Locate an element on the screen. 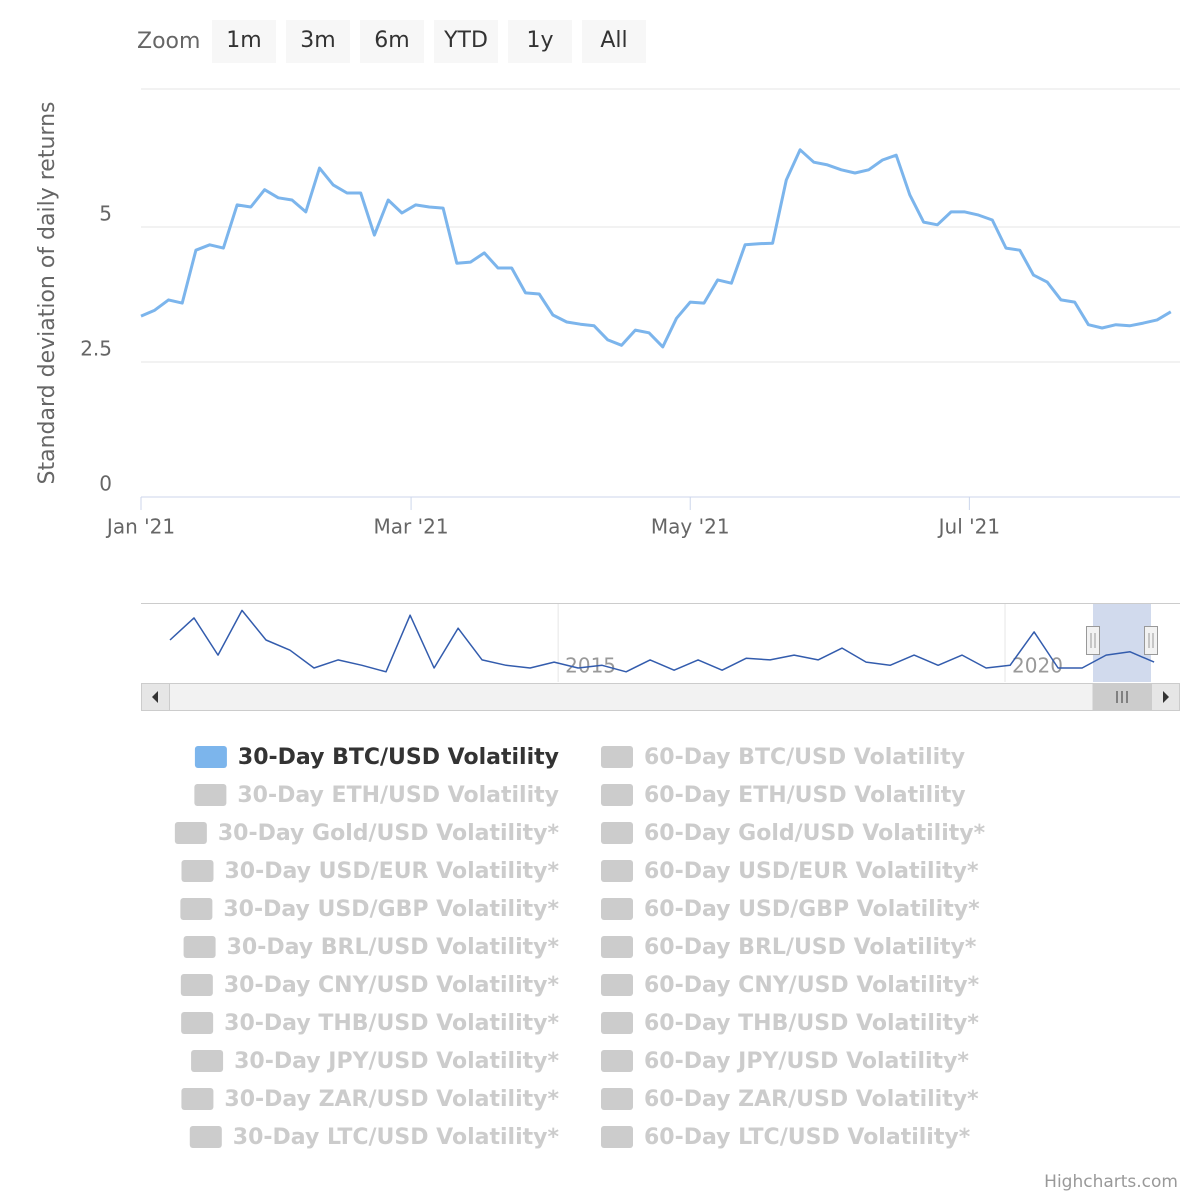  legend-label: 30-Day ZAR/USD Volatility* is located at coordinates (391, 1099).